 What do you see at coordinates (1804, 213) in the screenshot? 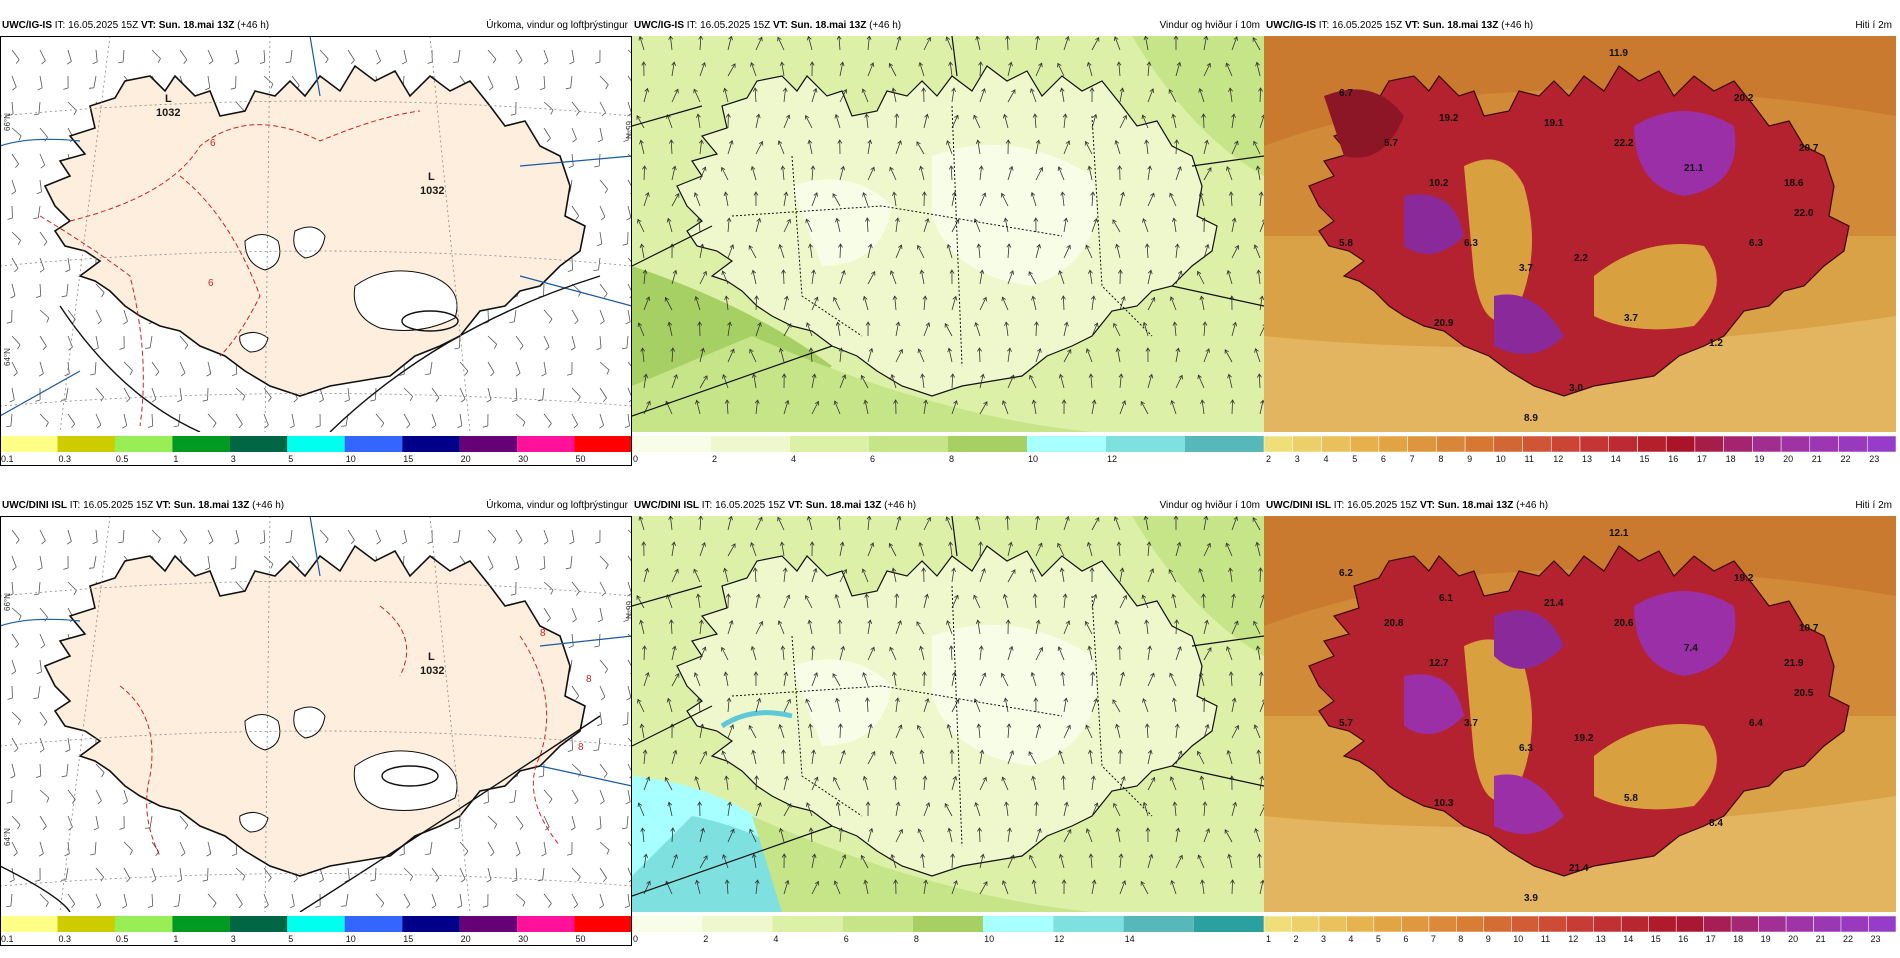
I see `temp-value-label: 22.0` at bounding box center [1804, 213].